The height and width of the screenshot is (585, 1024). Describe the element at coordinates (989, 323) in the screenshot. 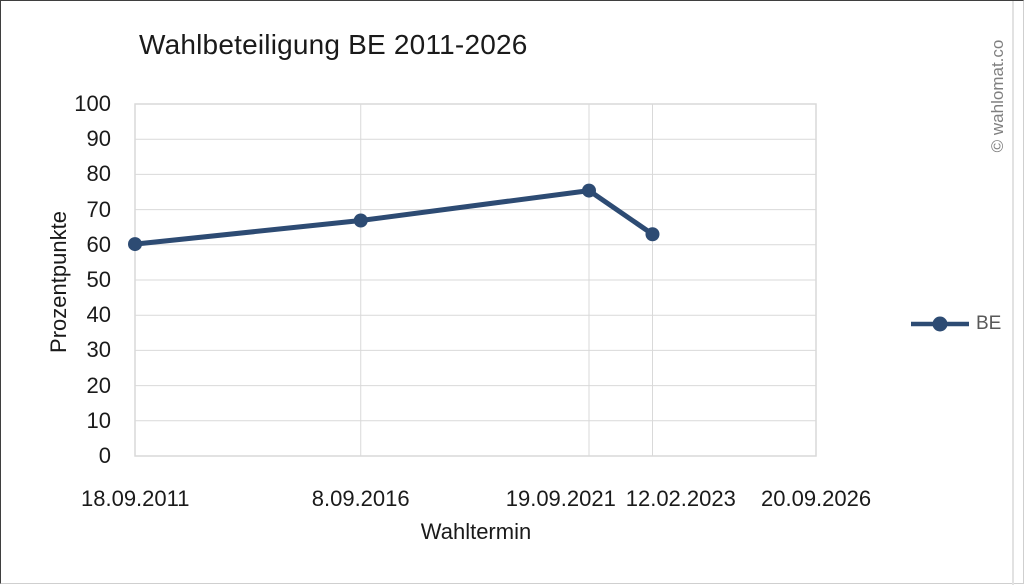

I see `legend-label: BE` at that location.